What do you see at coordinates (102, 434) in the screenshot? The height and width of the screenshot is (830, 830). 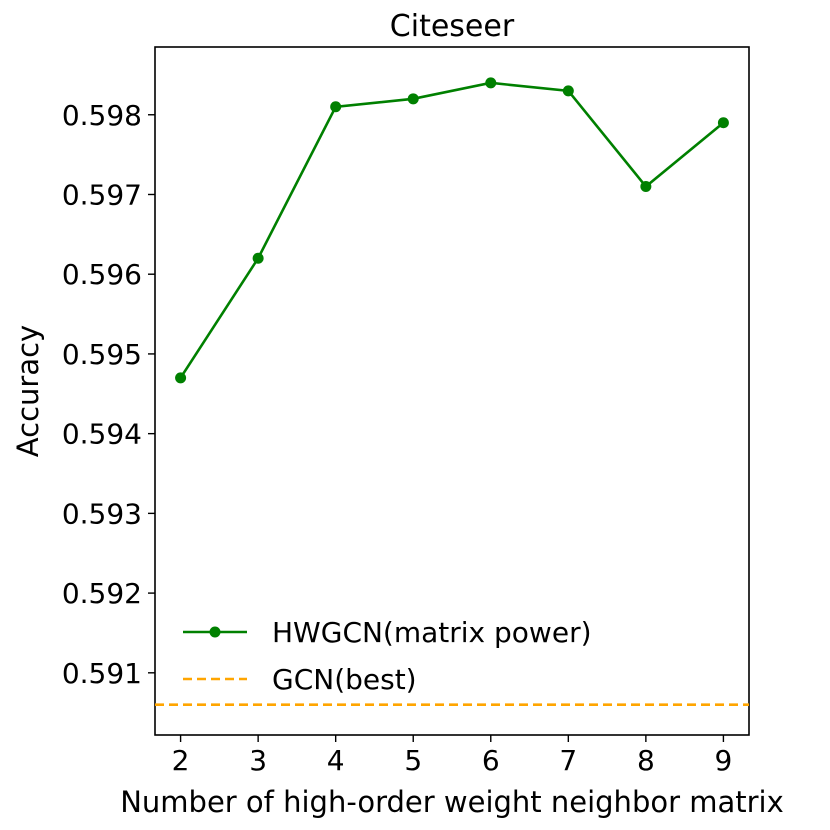 I see `y-tick-label: 0.594` at bounding box center [102, 434].